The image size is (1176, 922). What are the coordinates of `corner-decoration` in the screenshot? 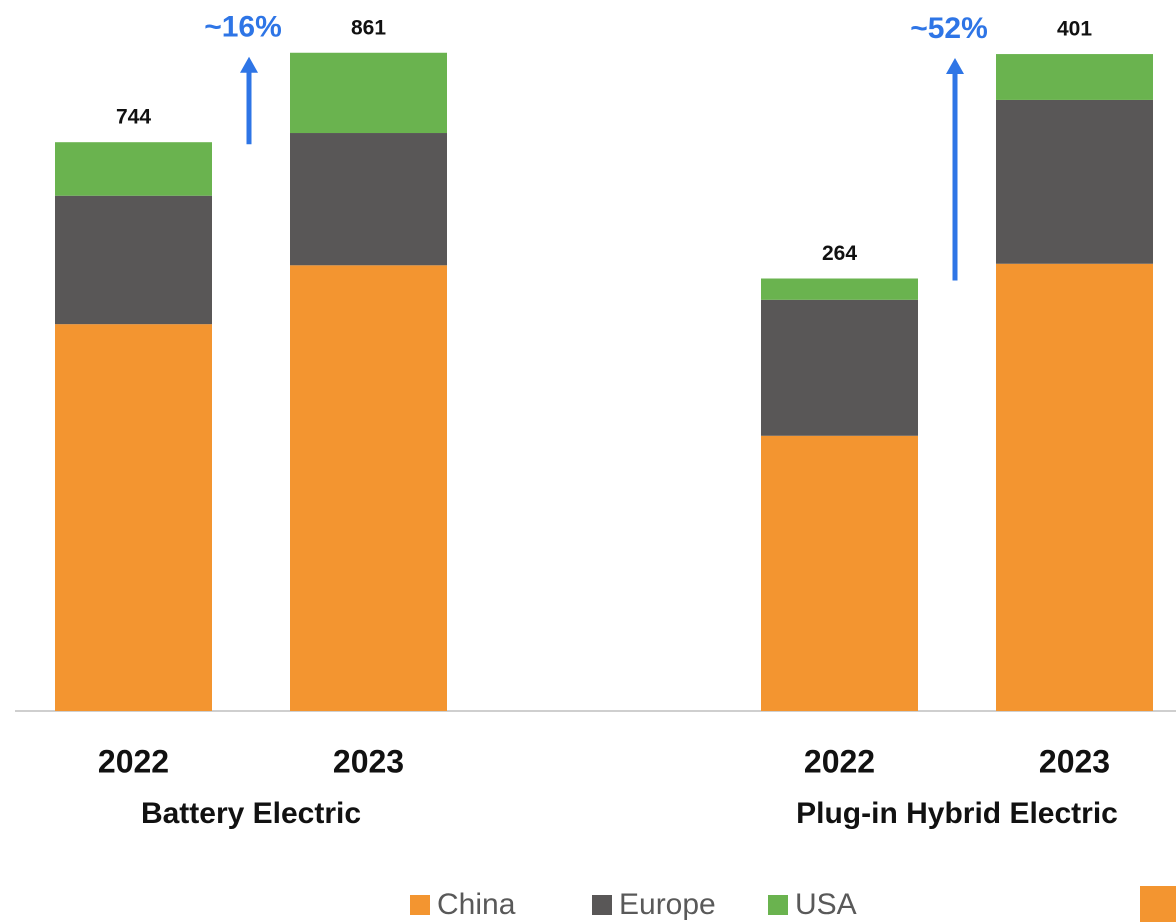 It's located at (1158, 904).